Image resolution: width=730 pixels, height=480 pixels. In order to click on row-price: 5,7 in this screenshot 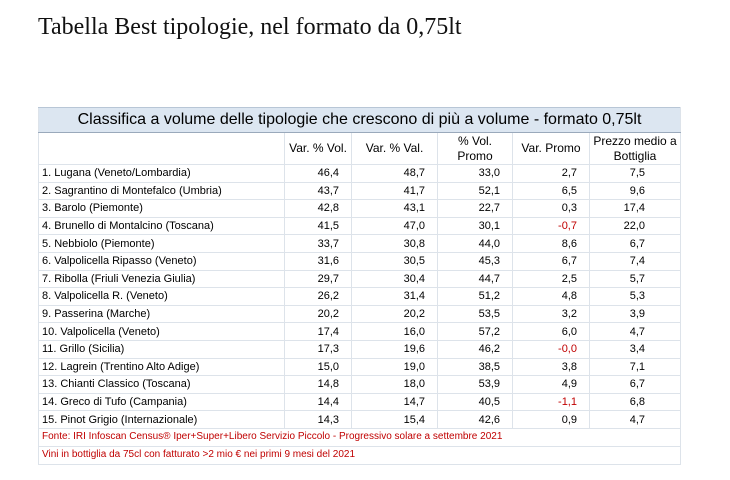, I will do `click(635, 279)`.